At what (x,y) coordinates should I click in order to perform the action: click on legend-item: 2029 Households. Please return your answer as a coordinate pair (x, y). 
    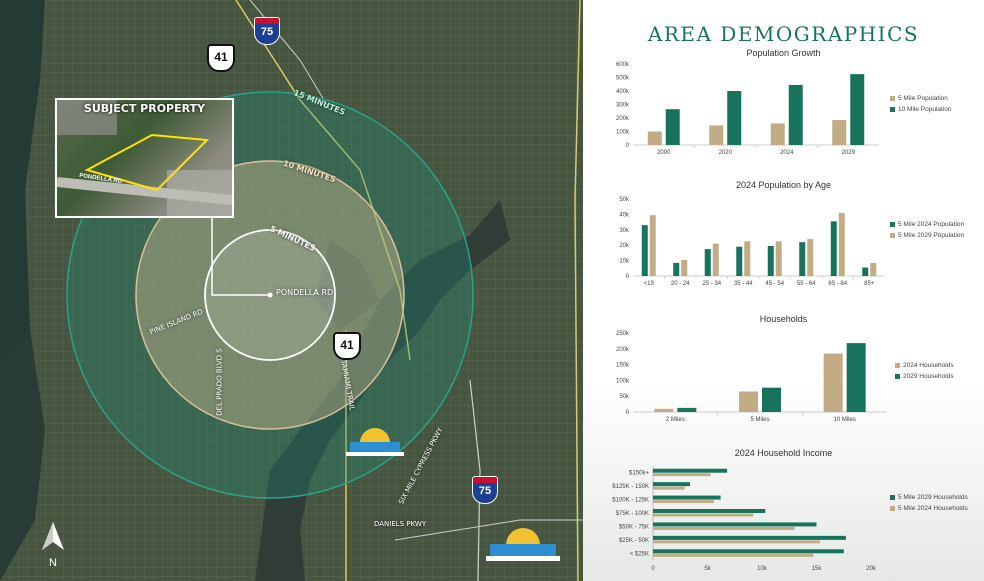
    Looking at the image, I should click on (924, 376).